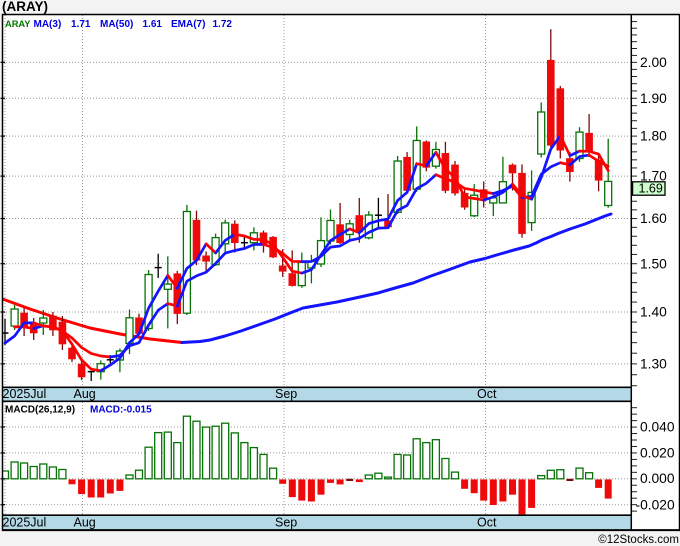  What do you see at coordinates (657, 453) in the screenshot?
I see `svg-text: 0.020` at bounding box center [657, 453].